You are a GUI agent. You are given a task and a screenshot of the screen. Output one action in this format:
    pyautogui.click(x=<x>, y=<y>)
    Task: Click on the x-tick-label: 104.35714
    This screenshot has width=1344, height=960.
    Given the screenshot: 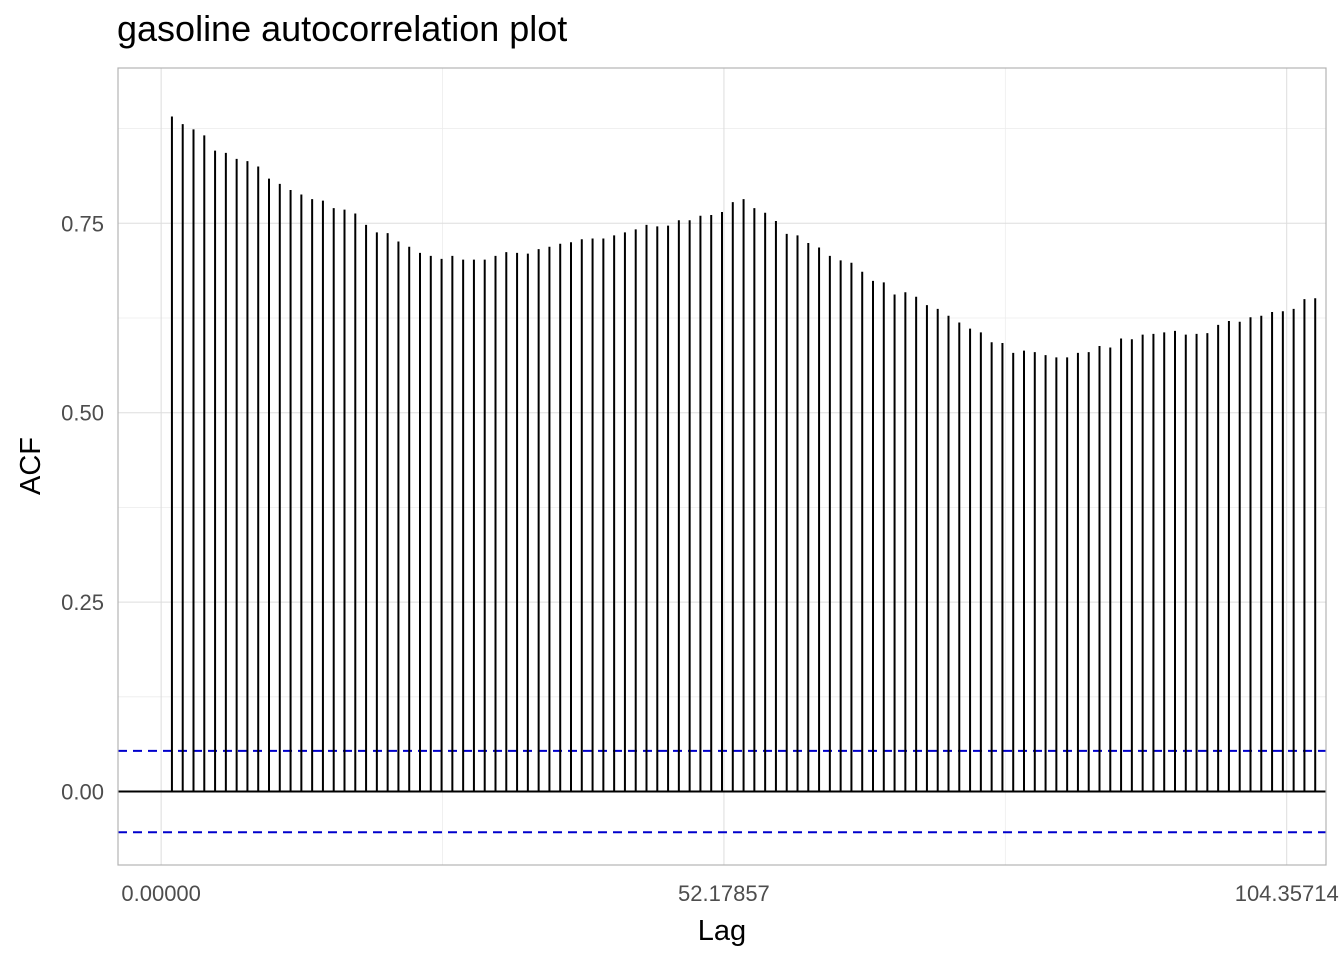 What is the action you would take?
    pyautogui.click(x=1287, y=893)
    